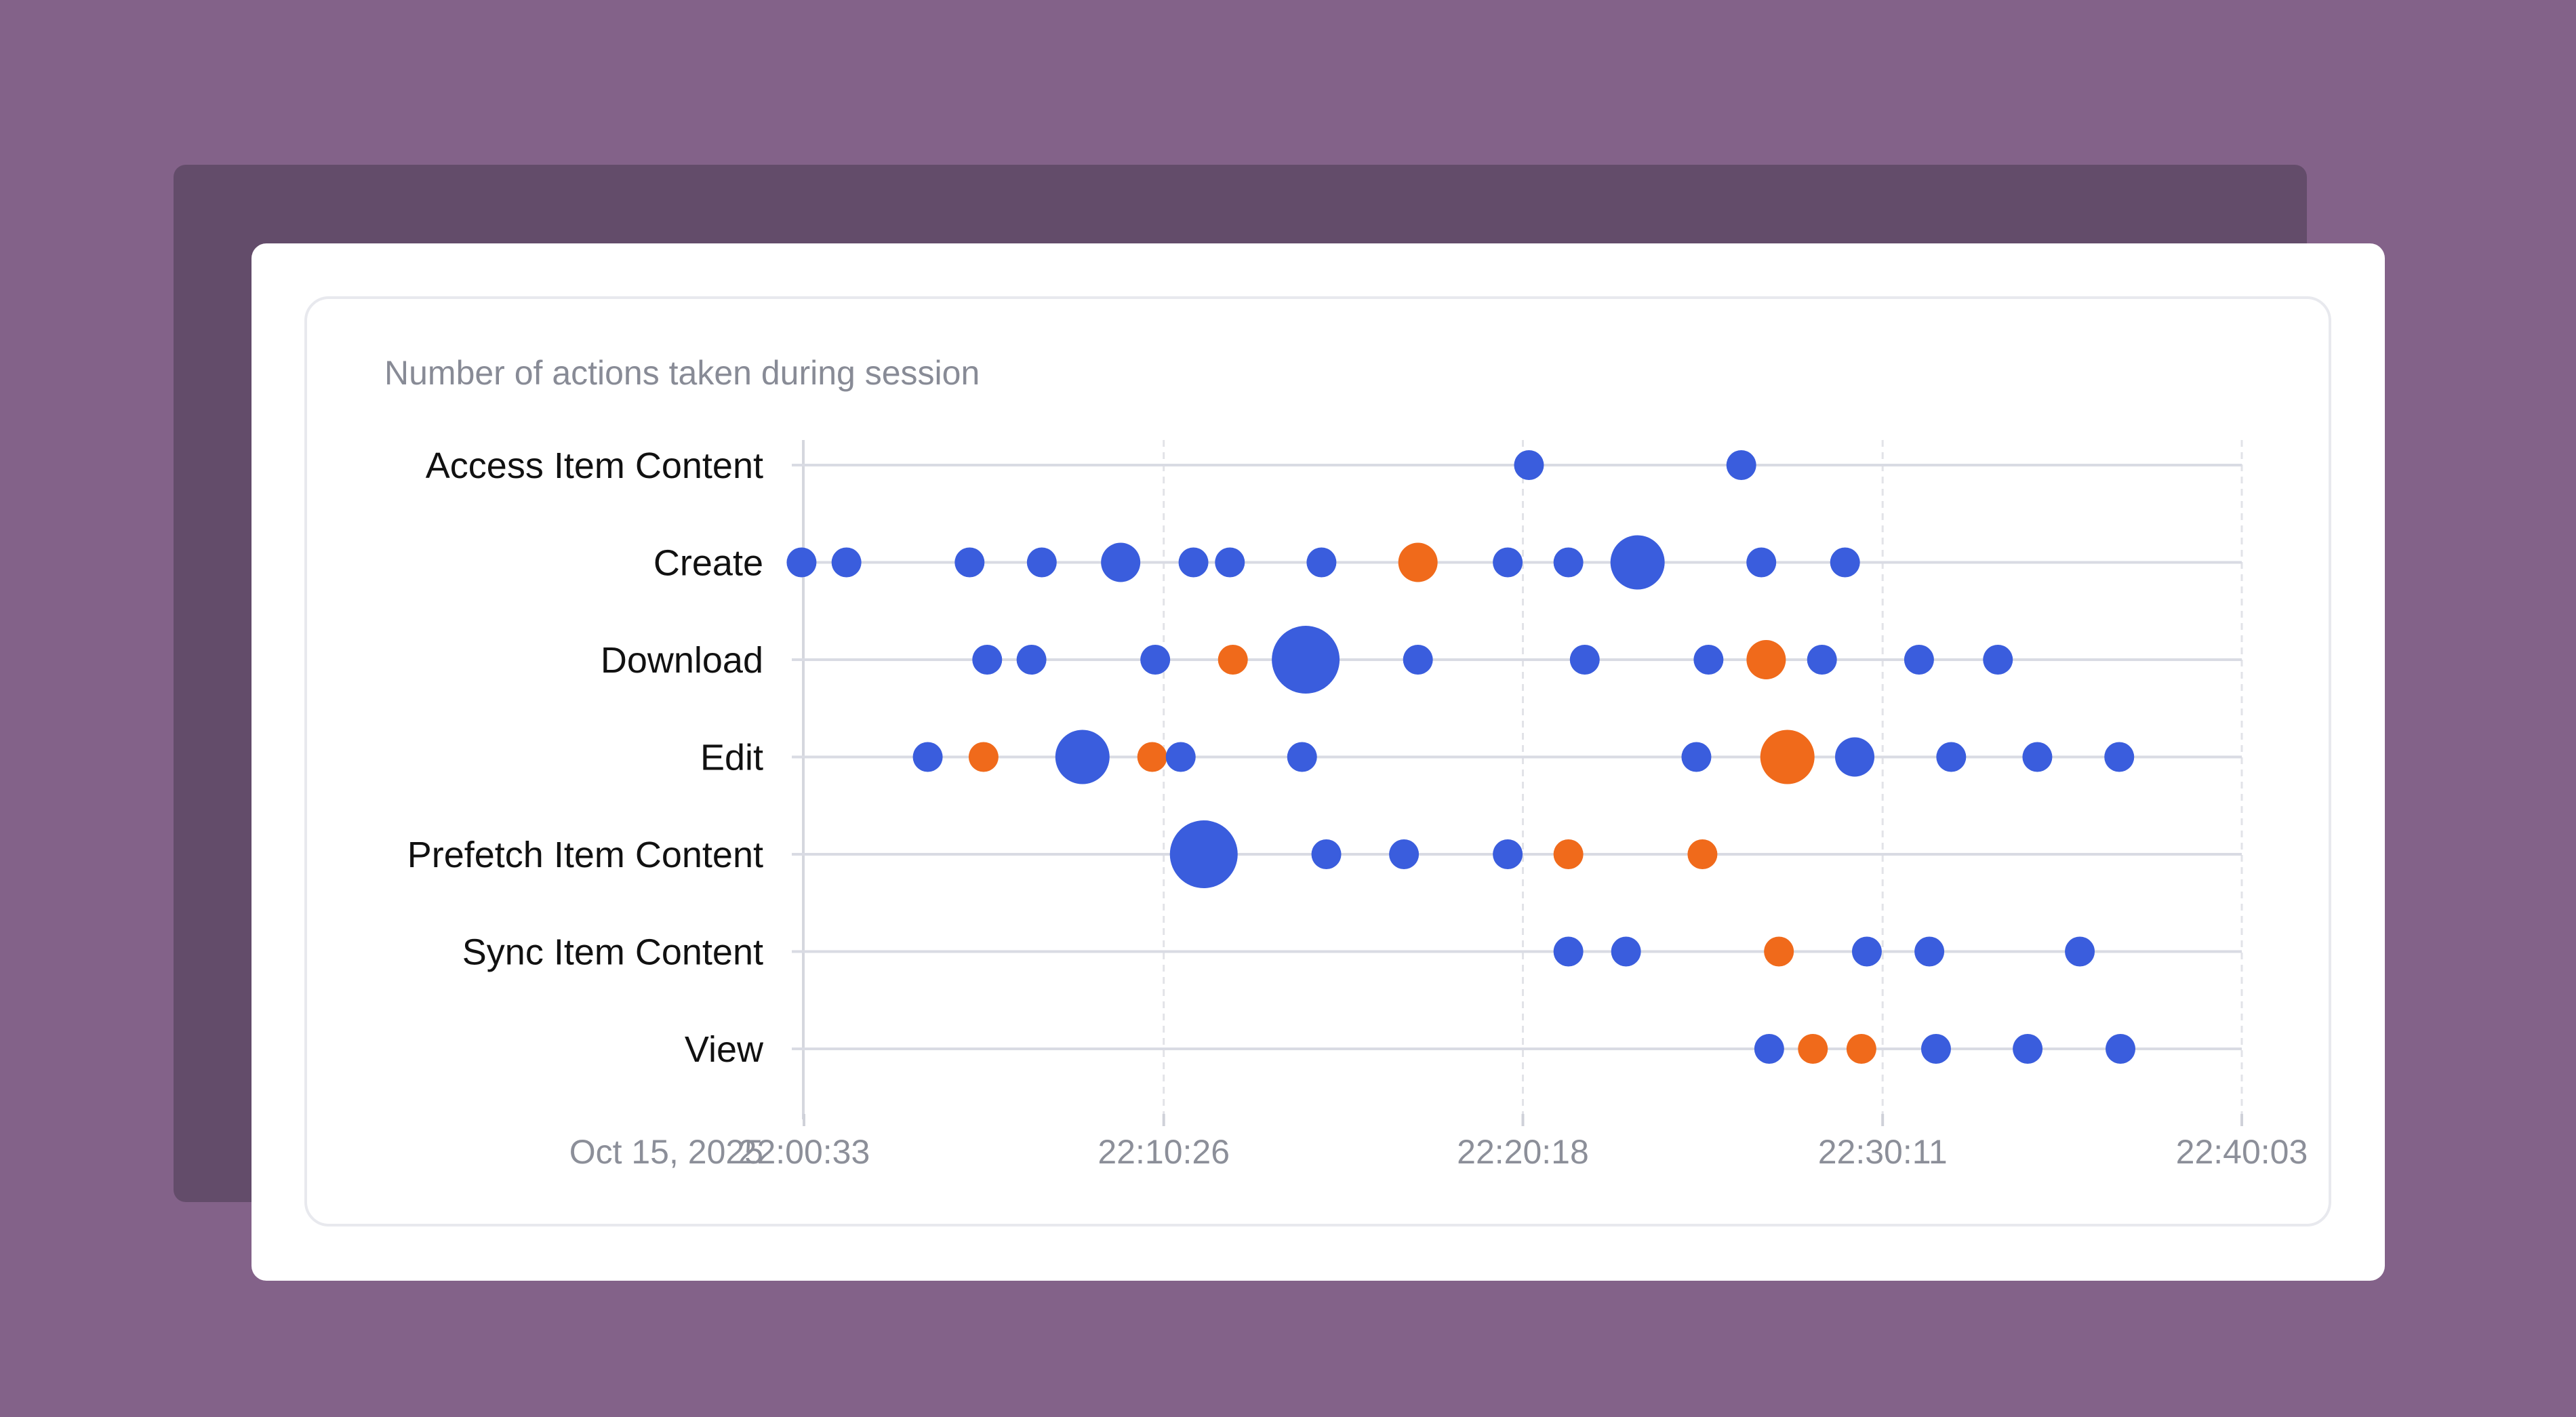 This screenshot has width=2576, height=1417. What do you see at coordinates (682, 660) in the screenshot?
I see `category-label: Download` at bounding box center [682, 660].